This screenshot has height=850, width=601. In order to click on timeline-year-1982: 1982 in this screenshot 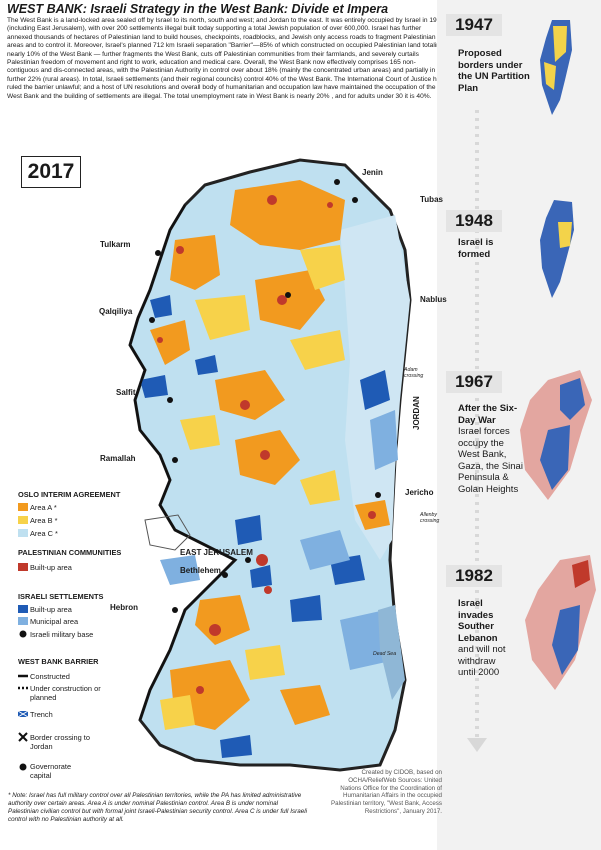, I will do `click(474, 576)`.